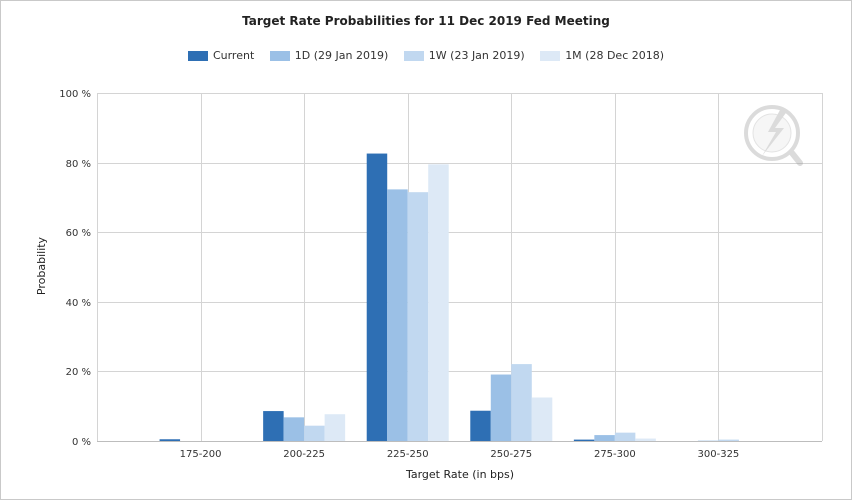 The image size is (852, 500). I want to click on y-tick-label: 60 %, so click(78, 233).